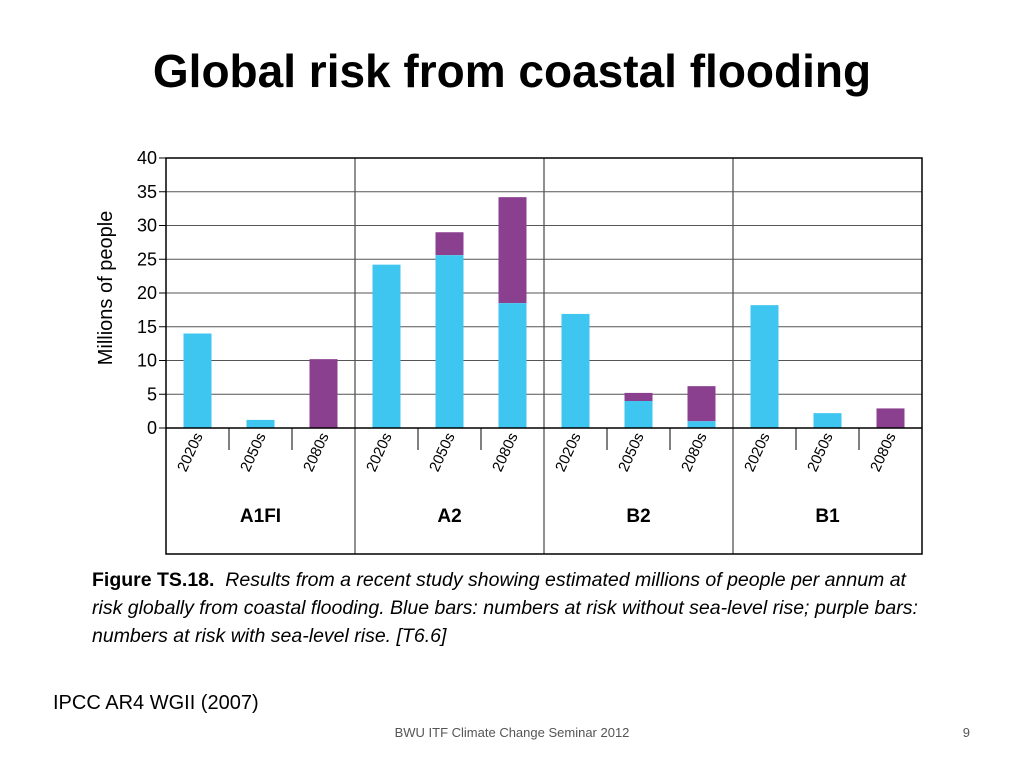  I want to click on y-tick-label: 30, so click(147, 226).